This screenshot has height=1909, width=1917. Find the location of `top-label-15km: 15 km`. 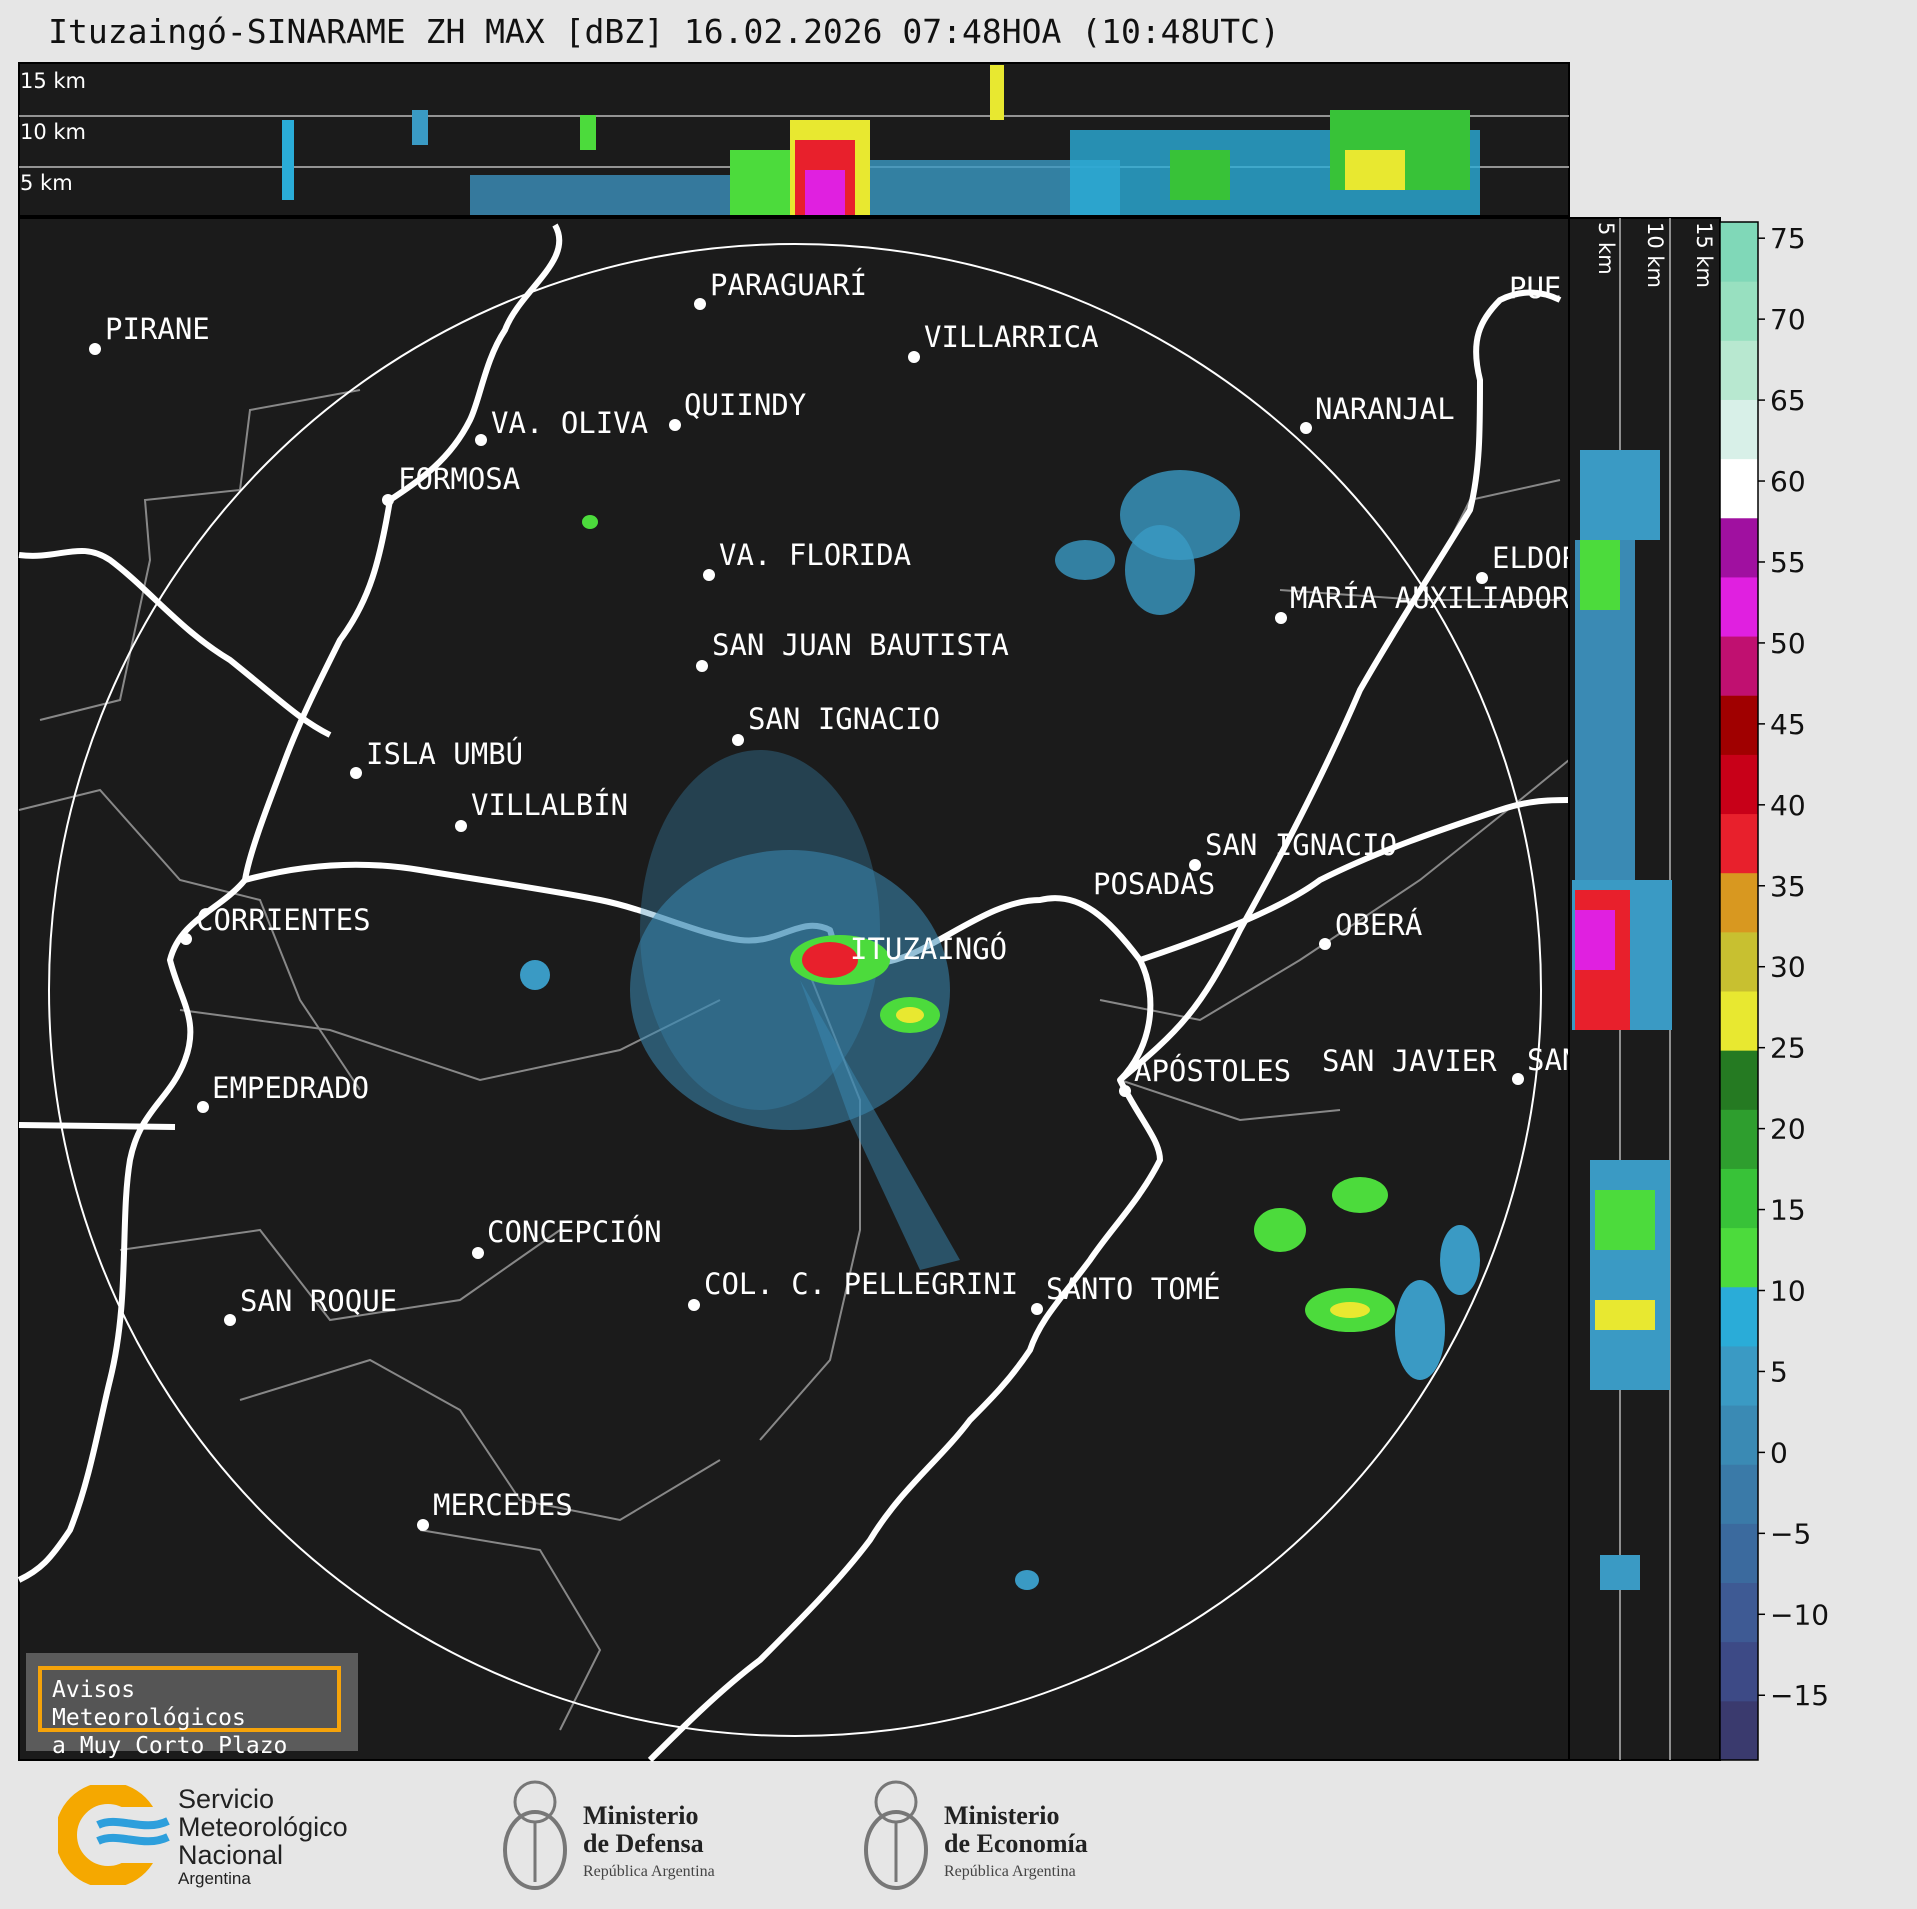

top-label-15km: 15 km is located at coordinates (53, 81).